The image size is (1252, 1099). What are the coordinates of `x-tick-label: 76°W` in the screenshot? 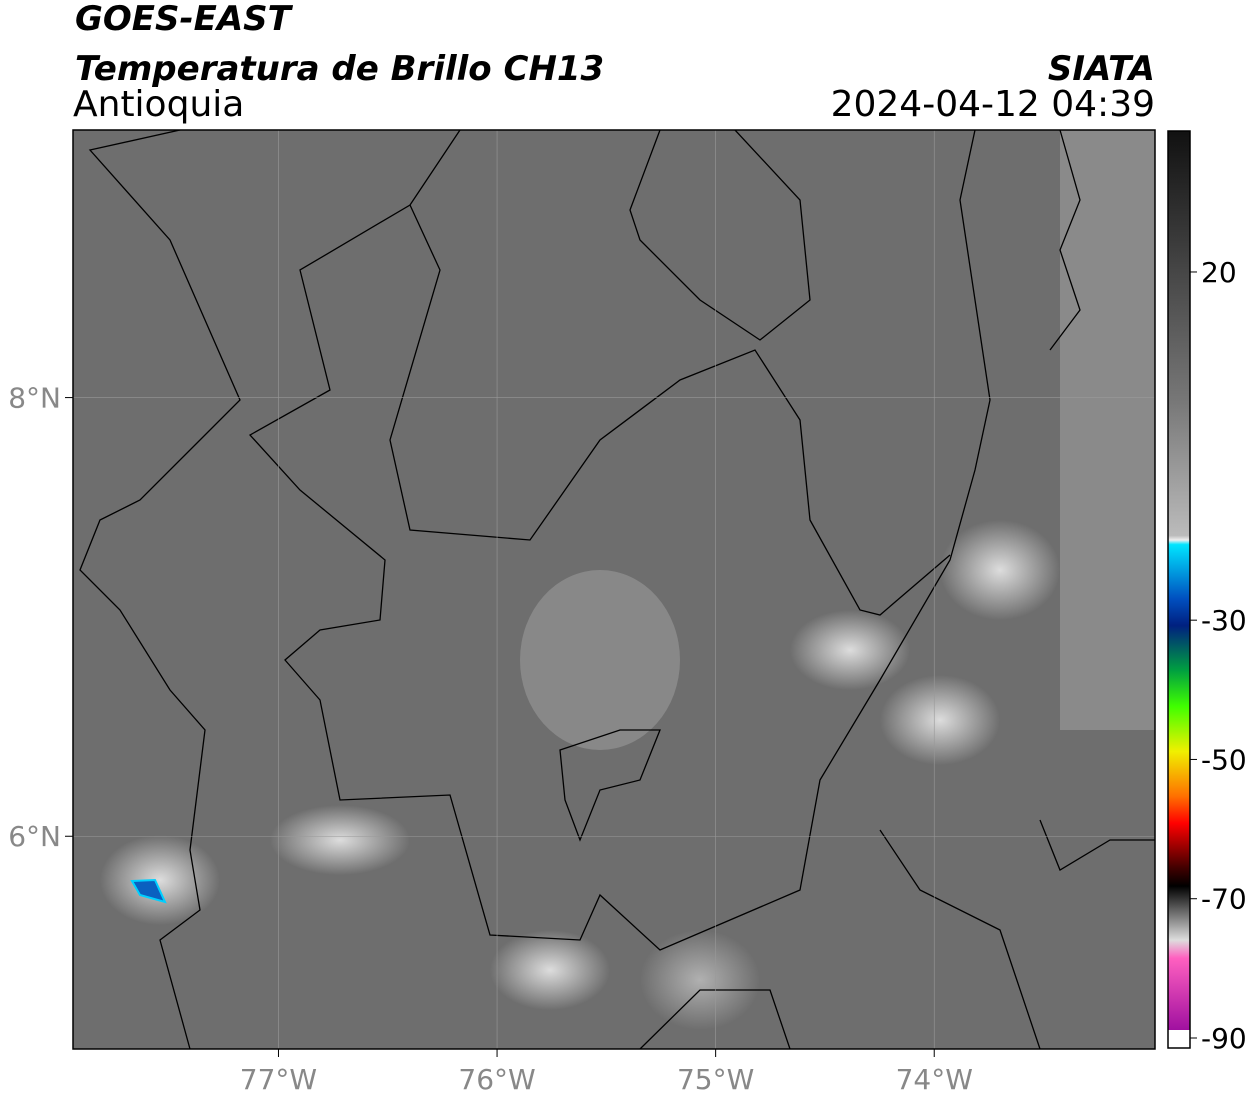 It's located at (496, 1079).